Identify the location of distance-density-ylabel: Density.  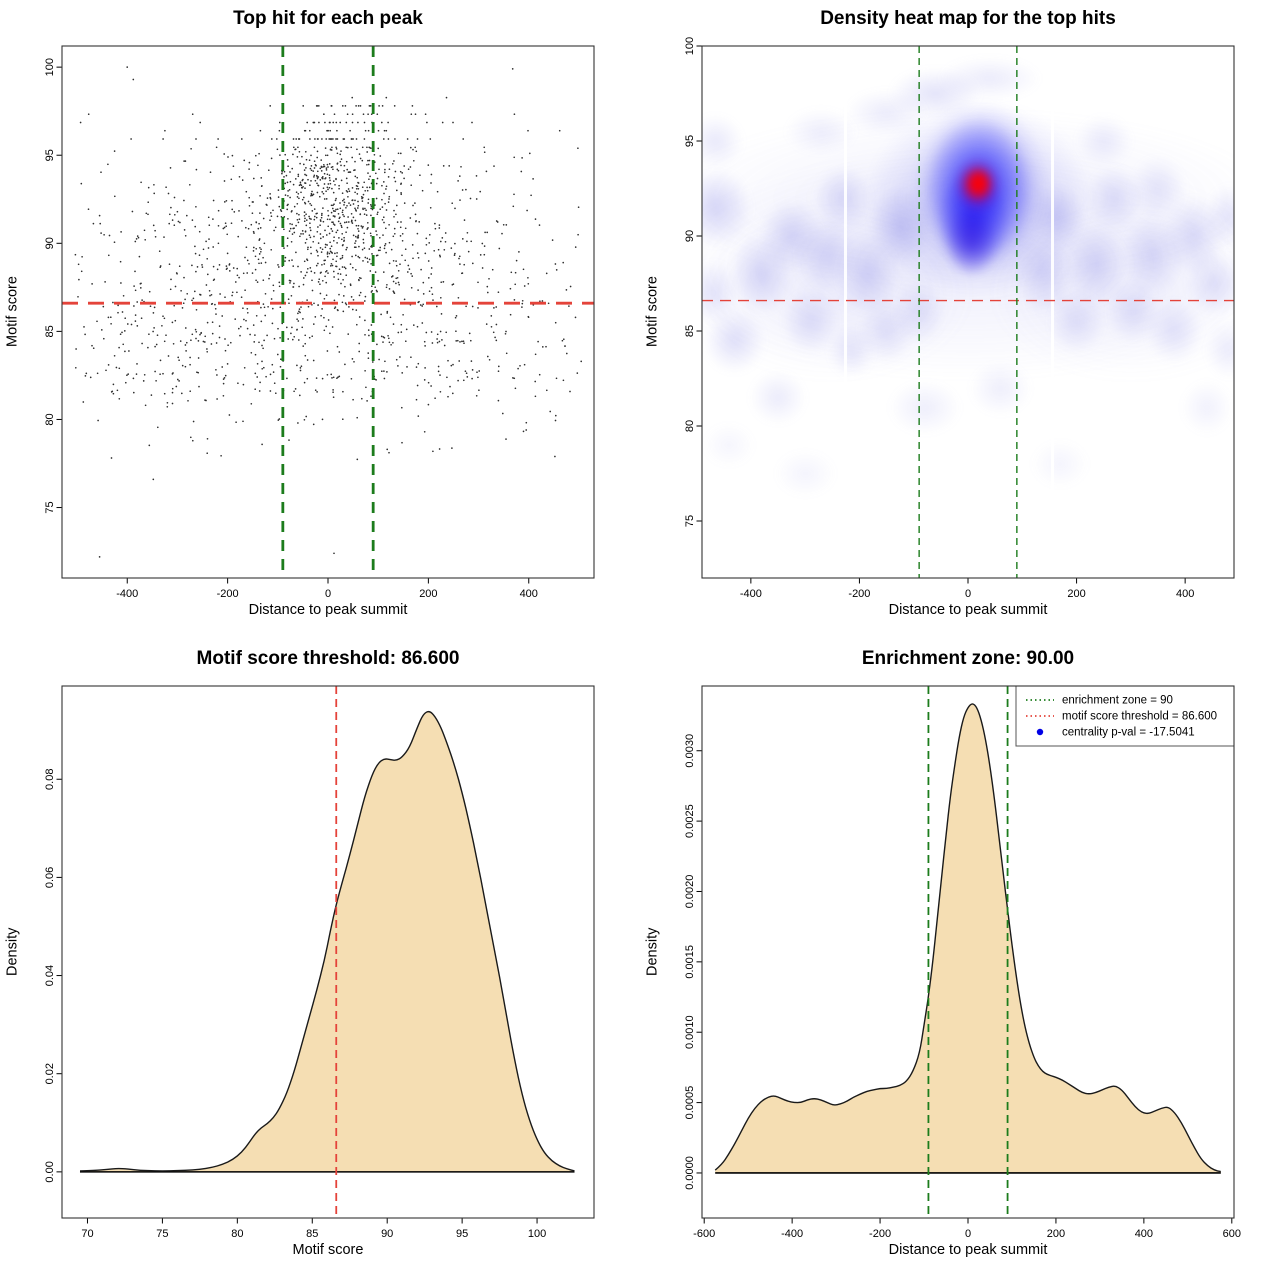
(652, 952).